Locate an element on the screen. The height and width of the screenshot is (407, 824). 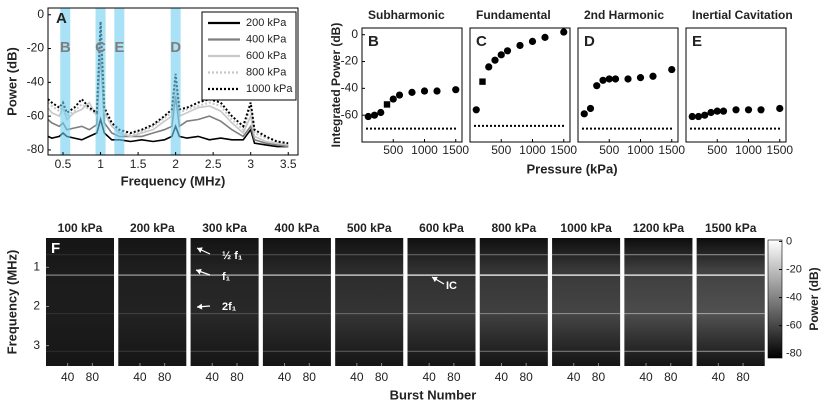
legend: 200 kPa 400 kPa 600 kPa 800 kPa 1000 kPa is located at coordinates (249, 56).